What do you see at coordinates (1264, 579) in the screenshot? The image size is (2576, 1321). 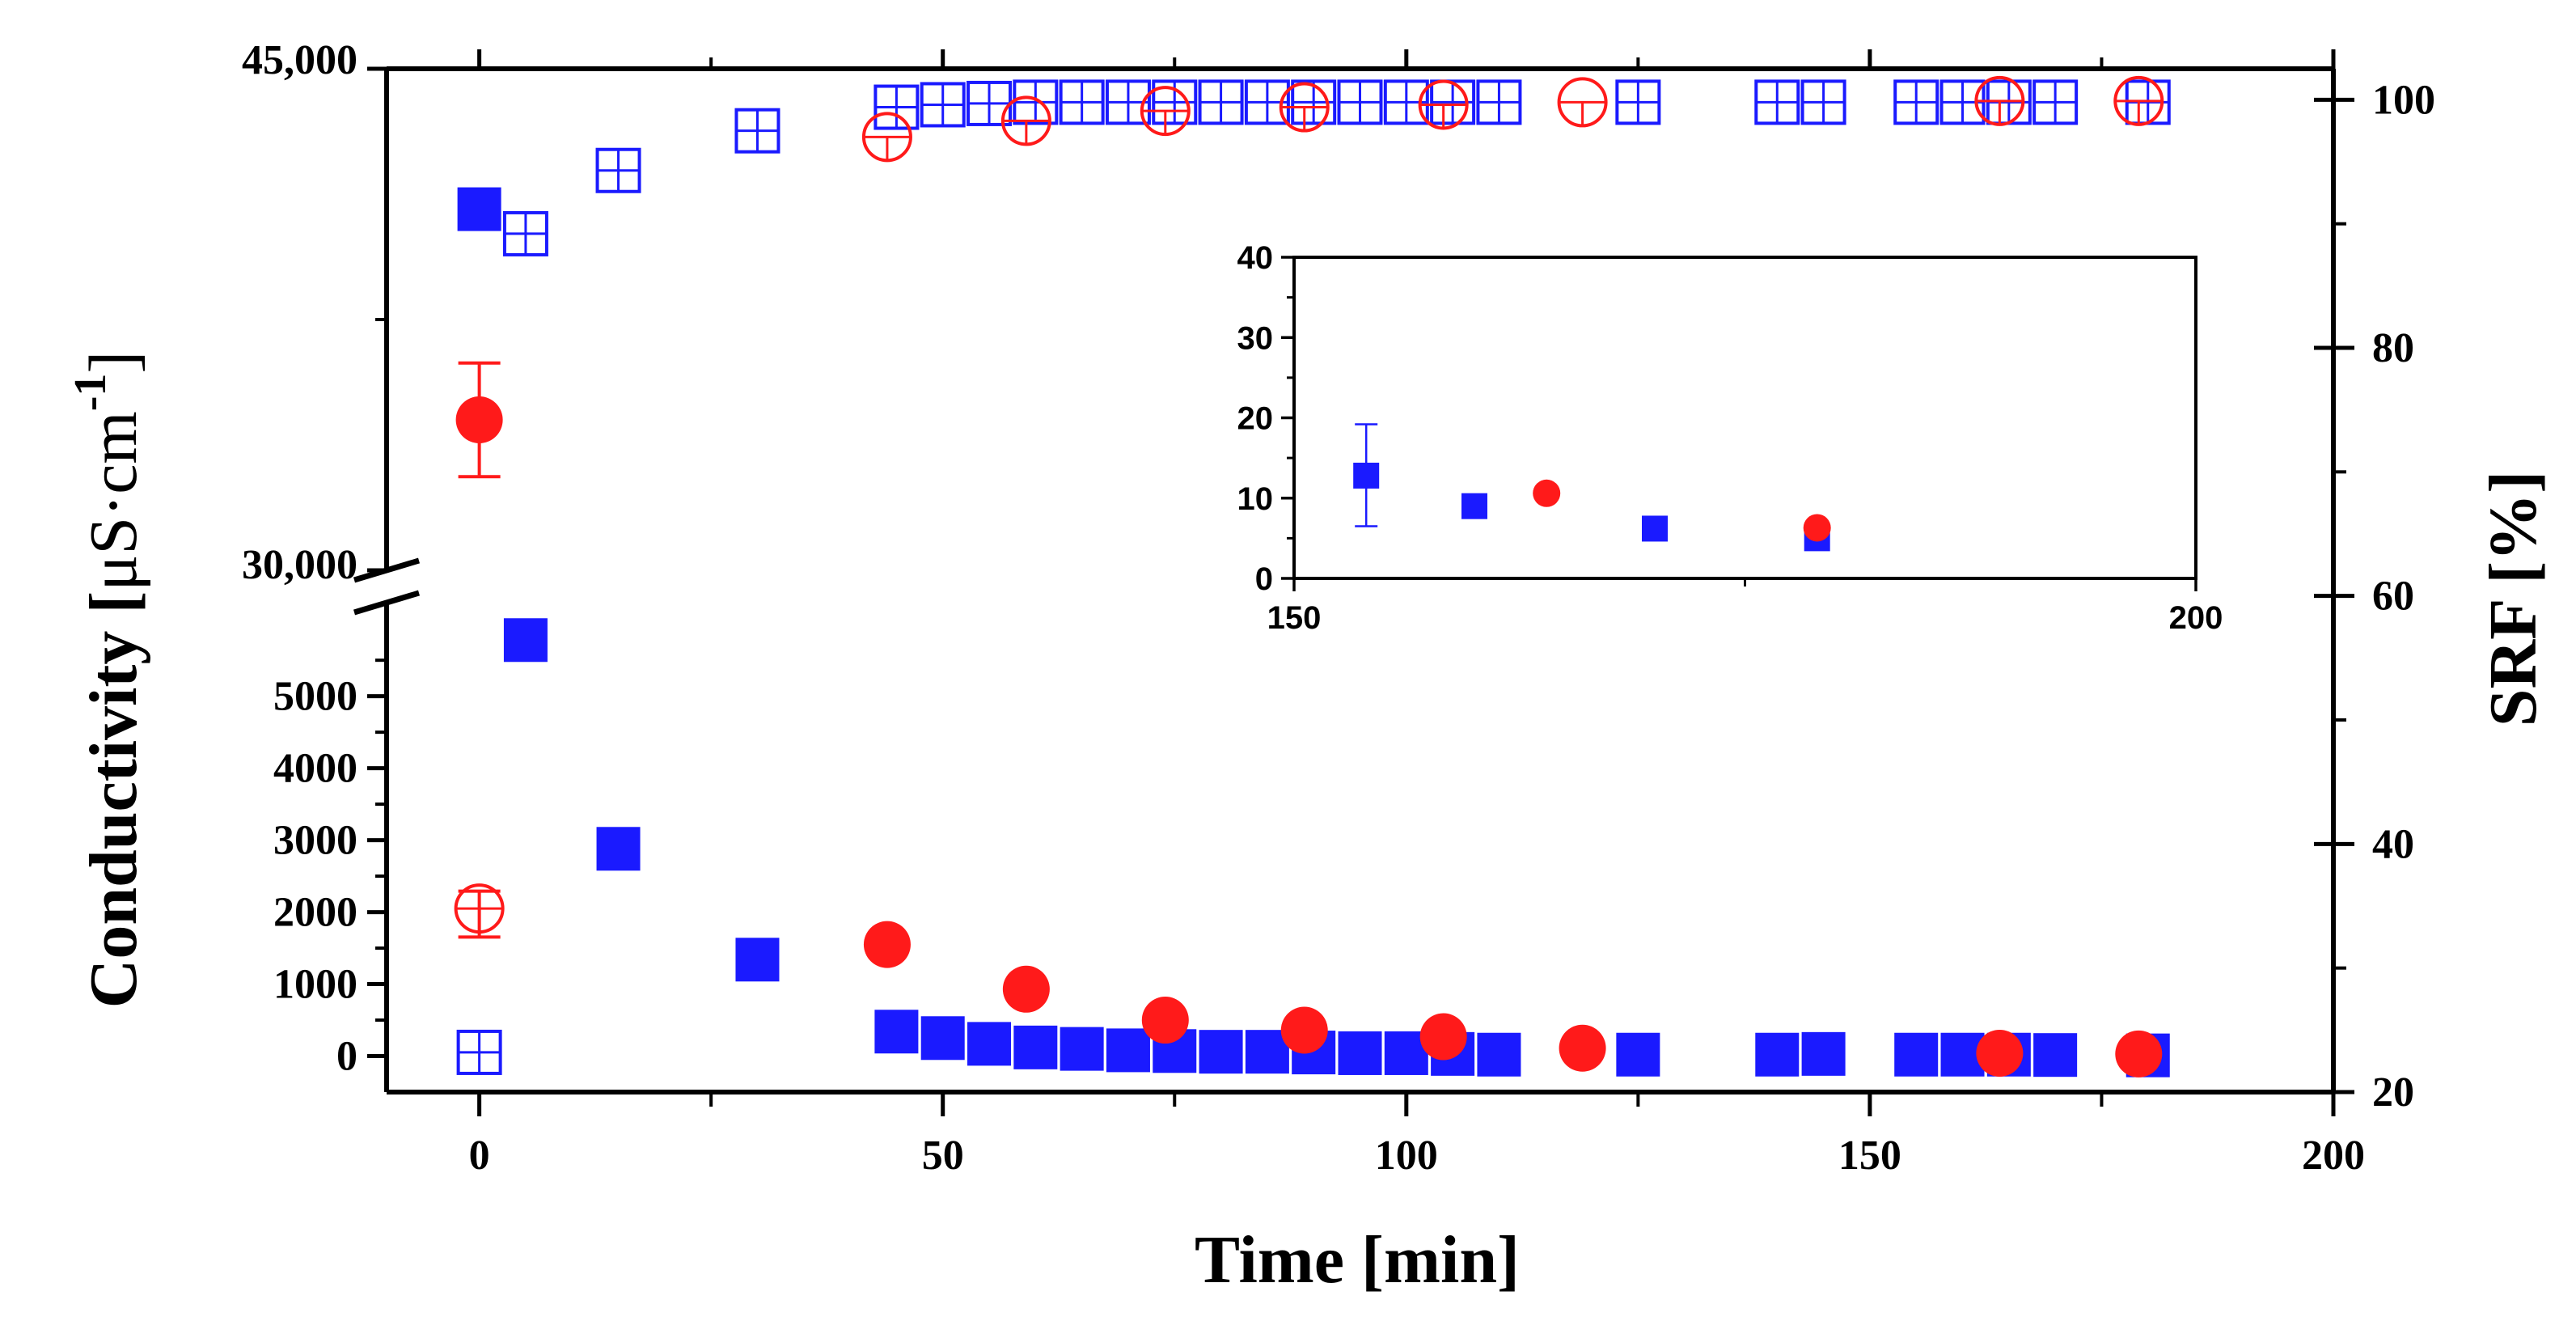 I see `inset-y-tick-label: 0` at bounding box center [1264, 579].